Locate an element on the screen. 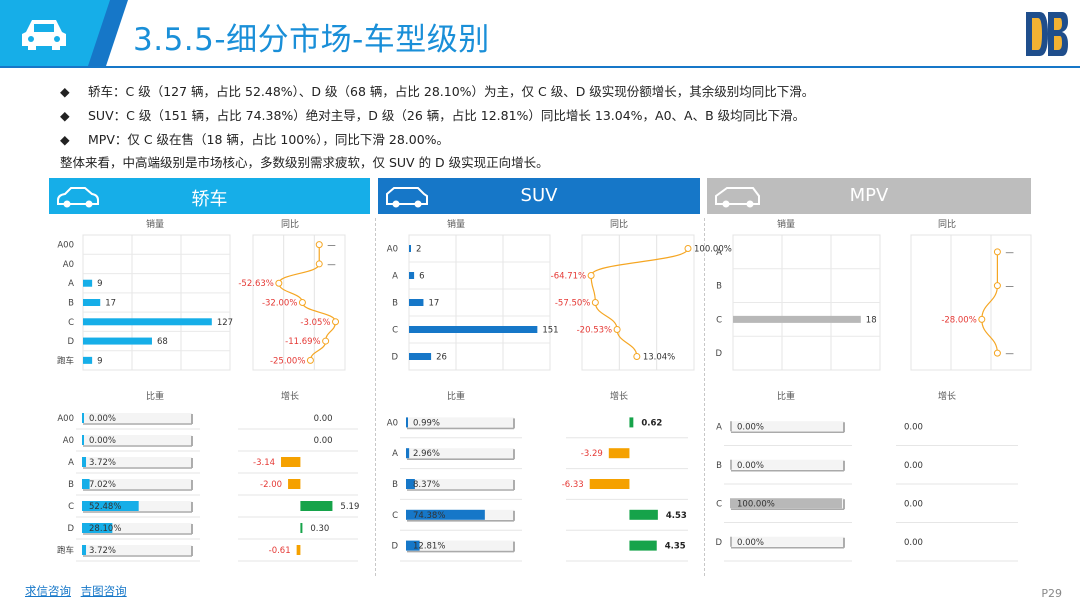  divider is located at coordinates (375, 397).